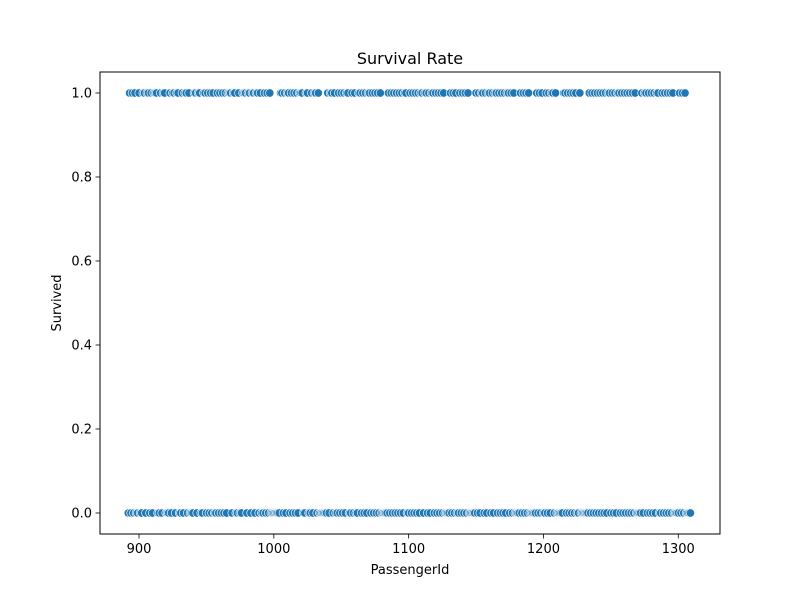  Describe the element at coordinates (139, 549) in the screenshot. I see `x-tick-label: 900` at that location.